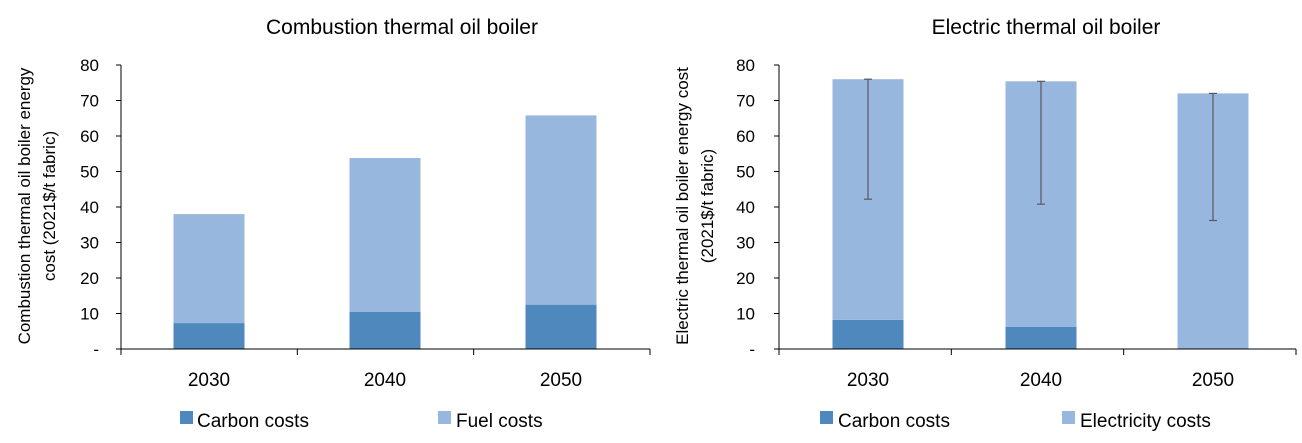  I want to click on chart-title: Combustion thermal oil boiler, so click(402, 27).